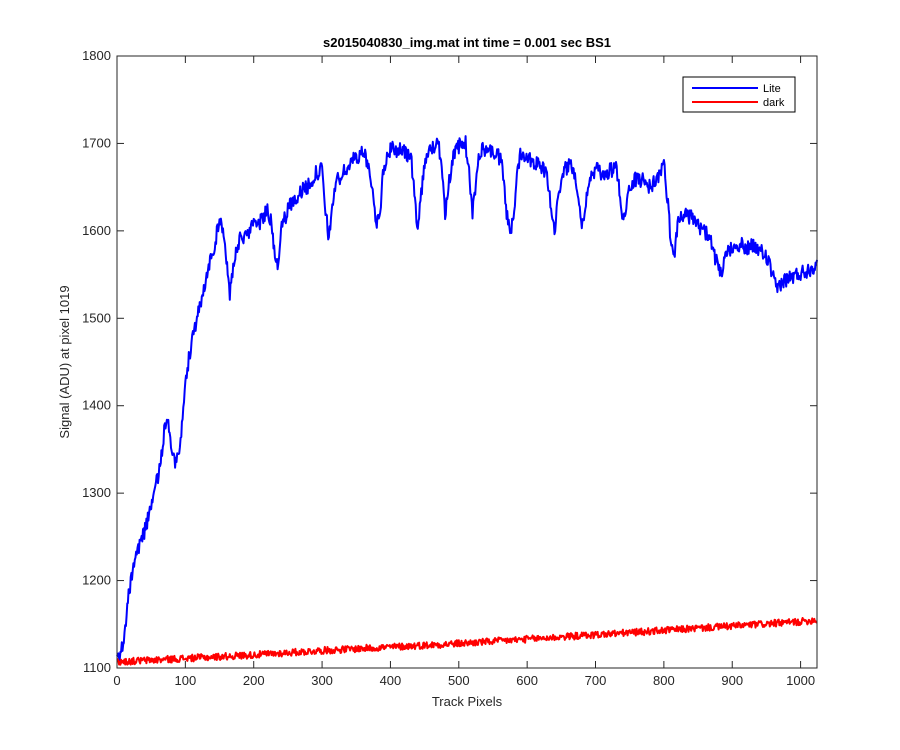 The height and width of the screenshot is (750, 900). What do you see at coordinates (64, 361) in the screenshot?
I see `y-axis-label: Signal (ADU) at pixel 1019` at bounding box center [64, 361].